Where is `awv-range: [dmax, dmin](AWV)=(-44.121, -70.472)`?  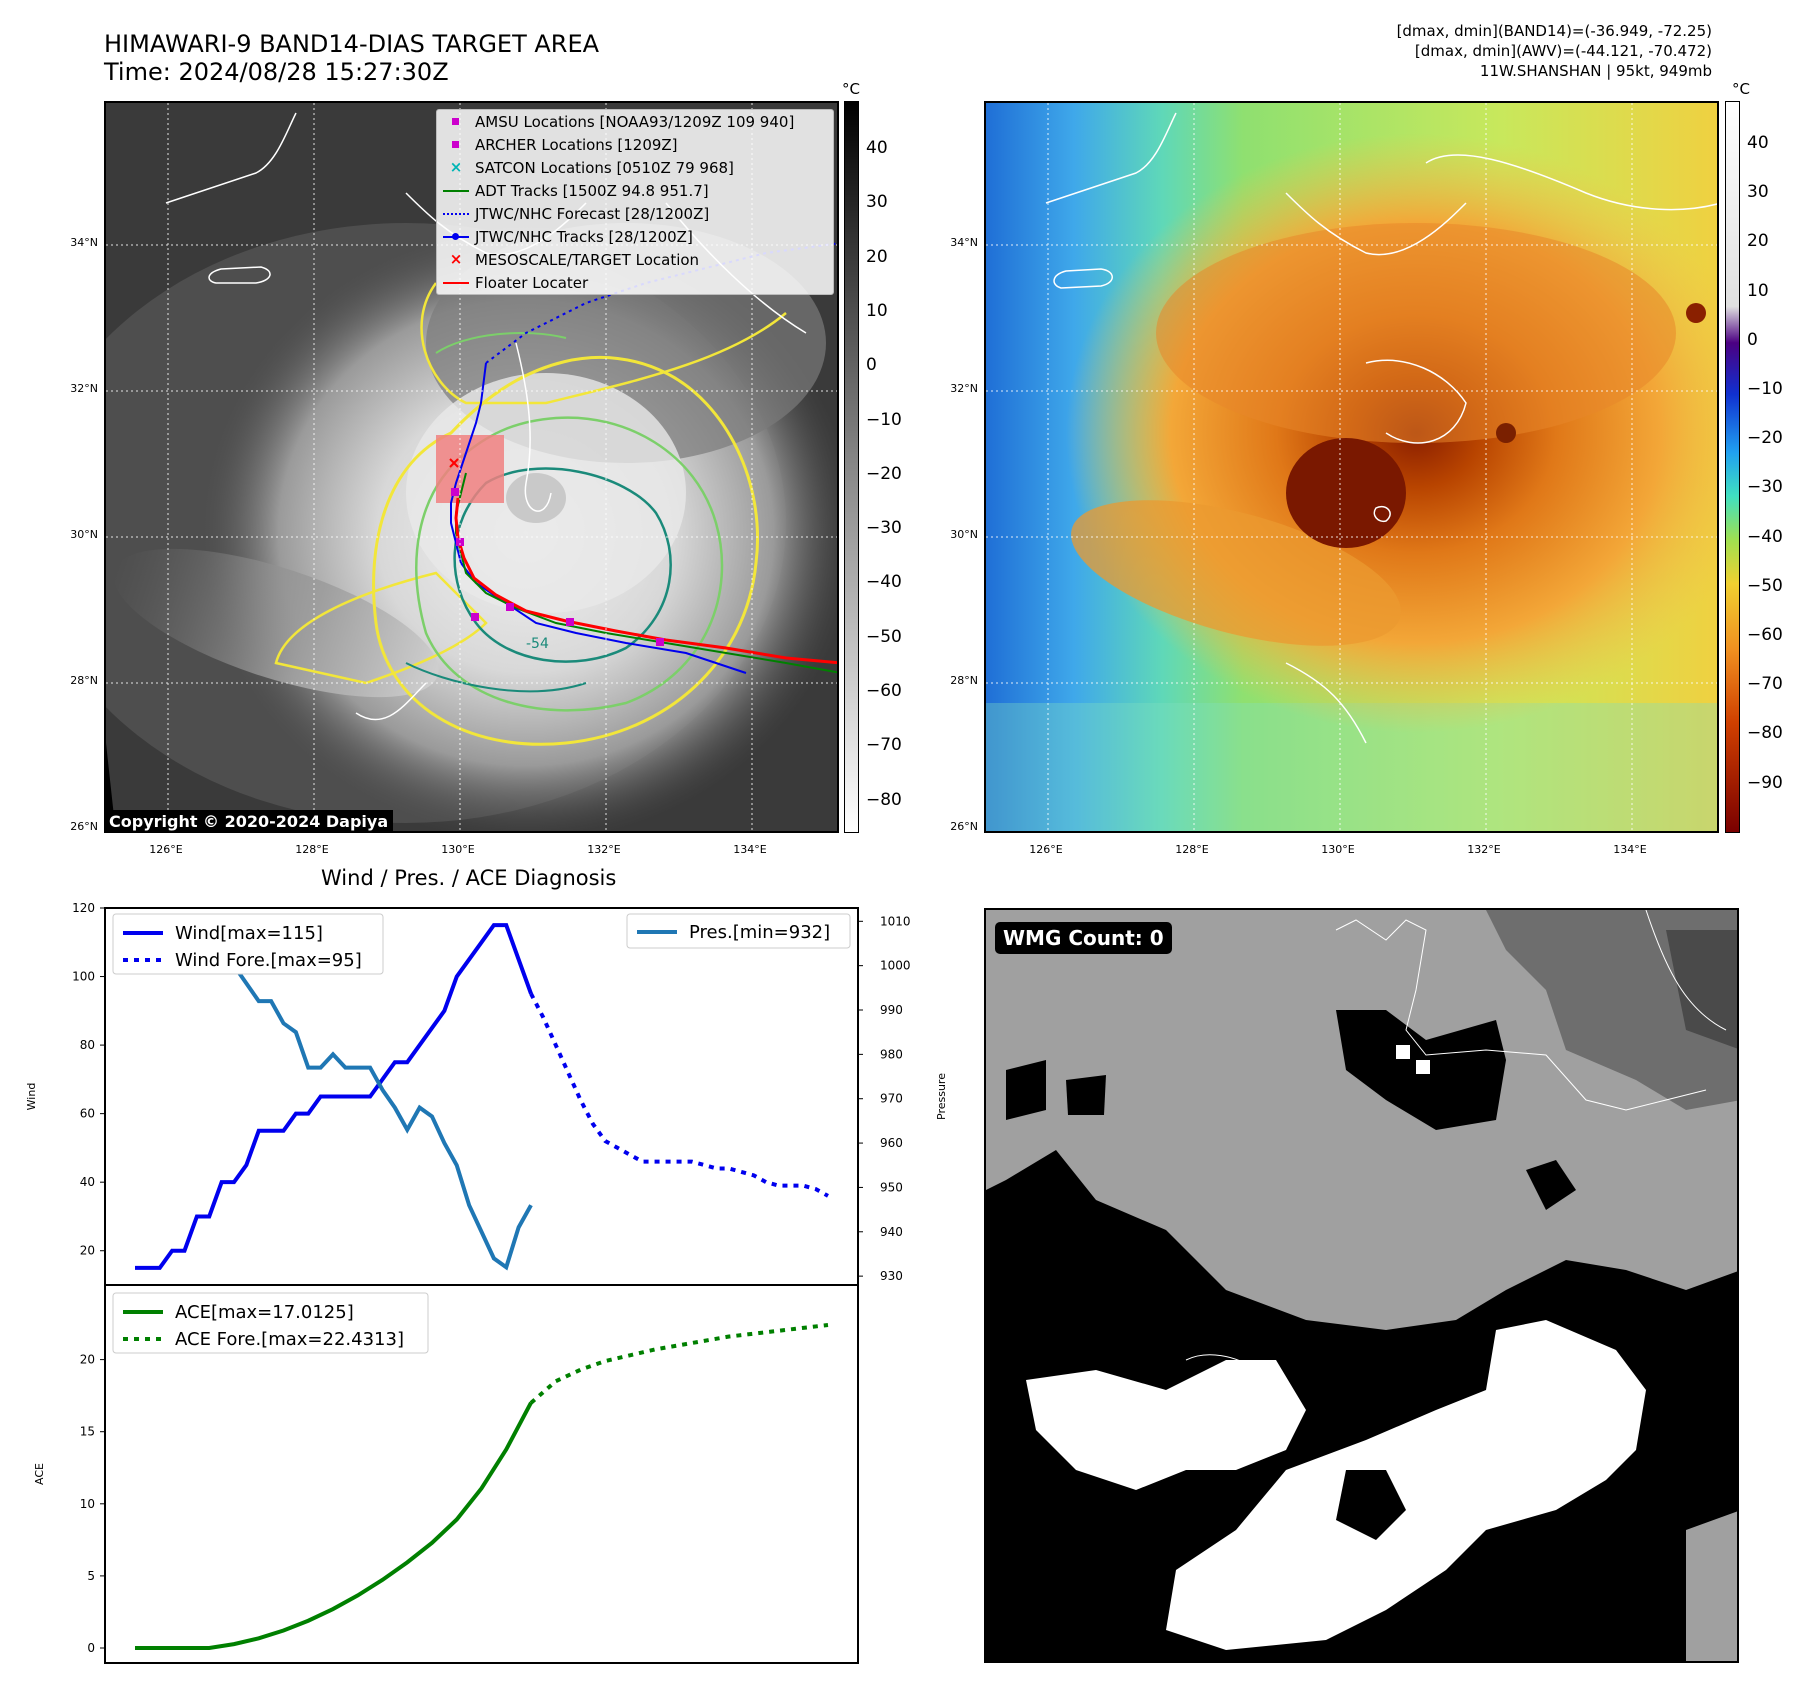
awv-range: [dmax, dmin](AWV)=(-44.121, -70.472) is located at coordinates (1563, 51).